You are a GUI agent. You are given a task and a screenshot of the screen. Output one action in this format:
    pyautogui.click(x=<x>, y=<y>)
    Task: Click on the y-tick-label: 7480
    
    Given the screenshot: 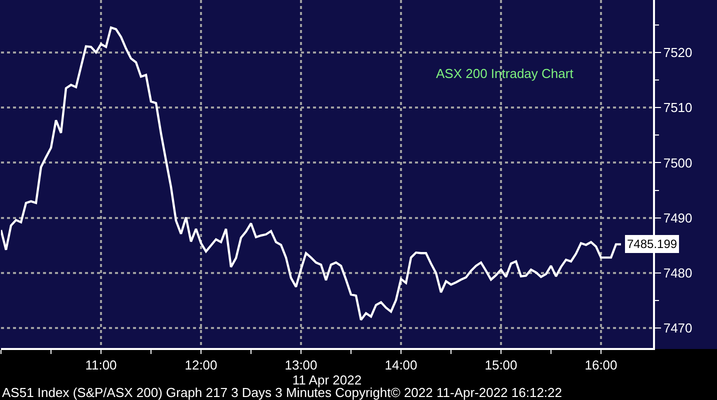 What is the action you would take?
    pyautogui.click(x=677, y=273)
    